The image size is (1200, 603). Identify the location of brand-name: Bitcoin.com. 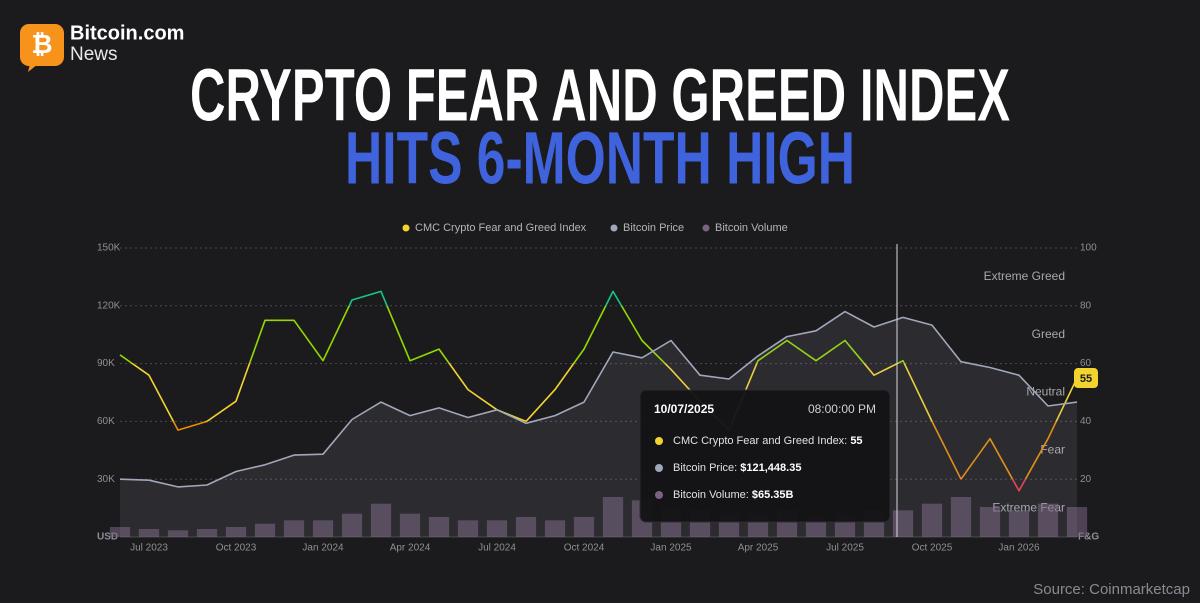
(127, 33).